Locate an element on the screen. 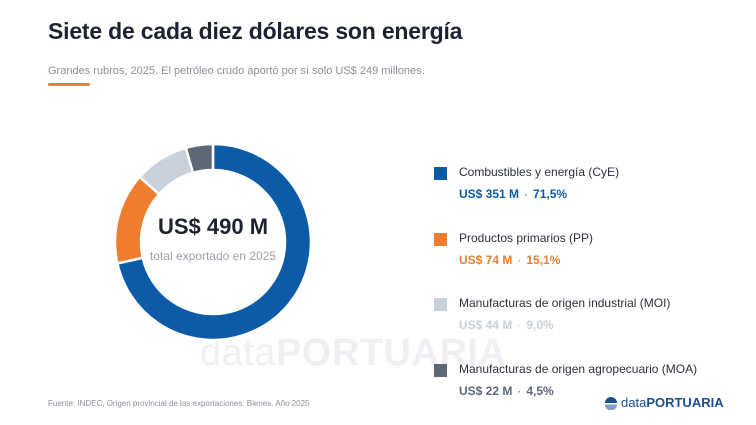 The width and height of the screenshot is (756, 425). legend-label-pp: Productos primarios (PP) is located at coordinates (526, 238).